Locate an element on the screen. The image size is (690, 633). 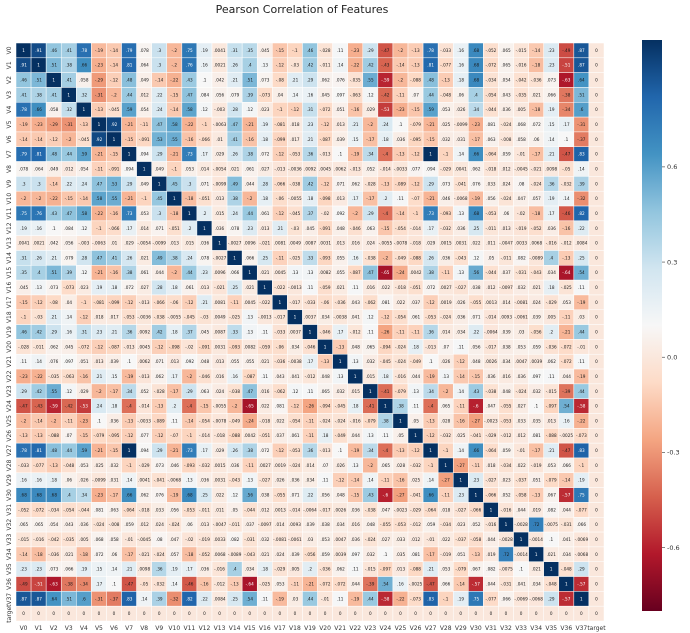
heatmap-cell-value: .005 is located at coordinates (521, 109).